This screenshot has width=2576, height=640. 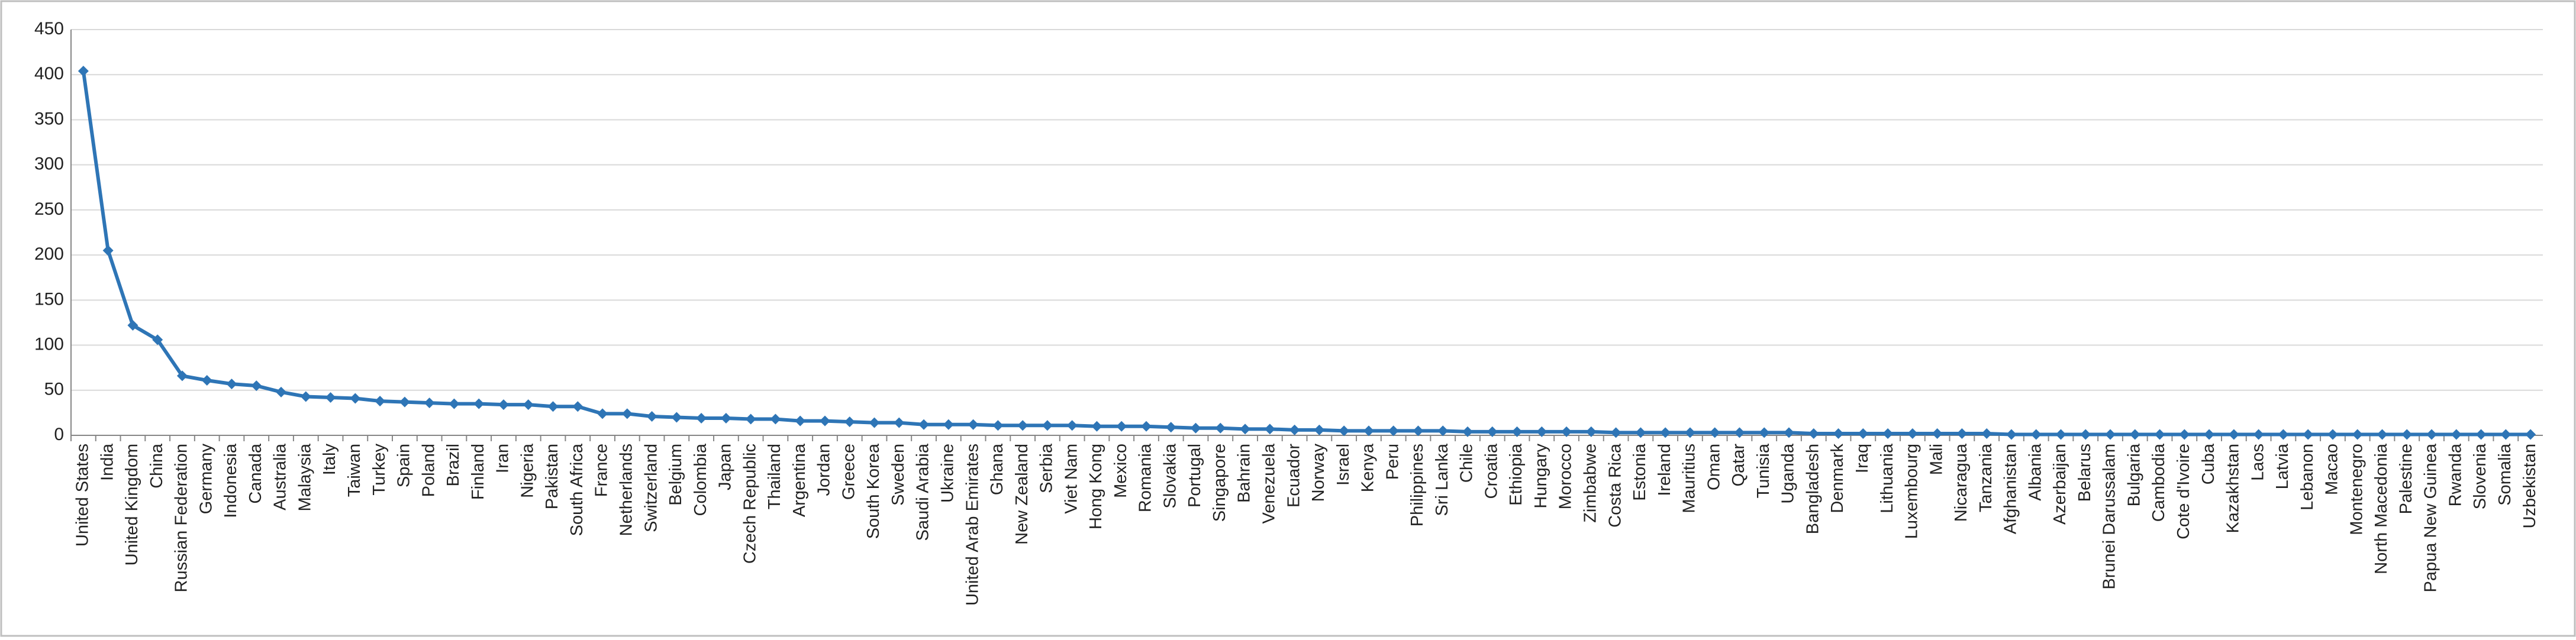 What do you see at coordinates (1837, 479) in the screenshot?
I see `x-tick-label: Denmark` at bounding box center [1837, 479].